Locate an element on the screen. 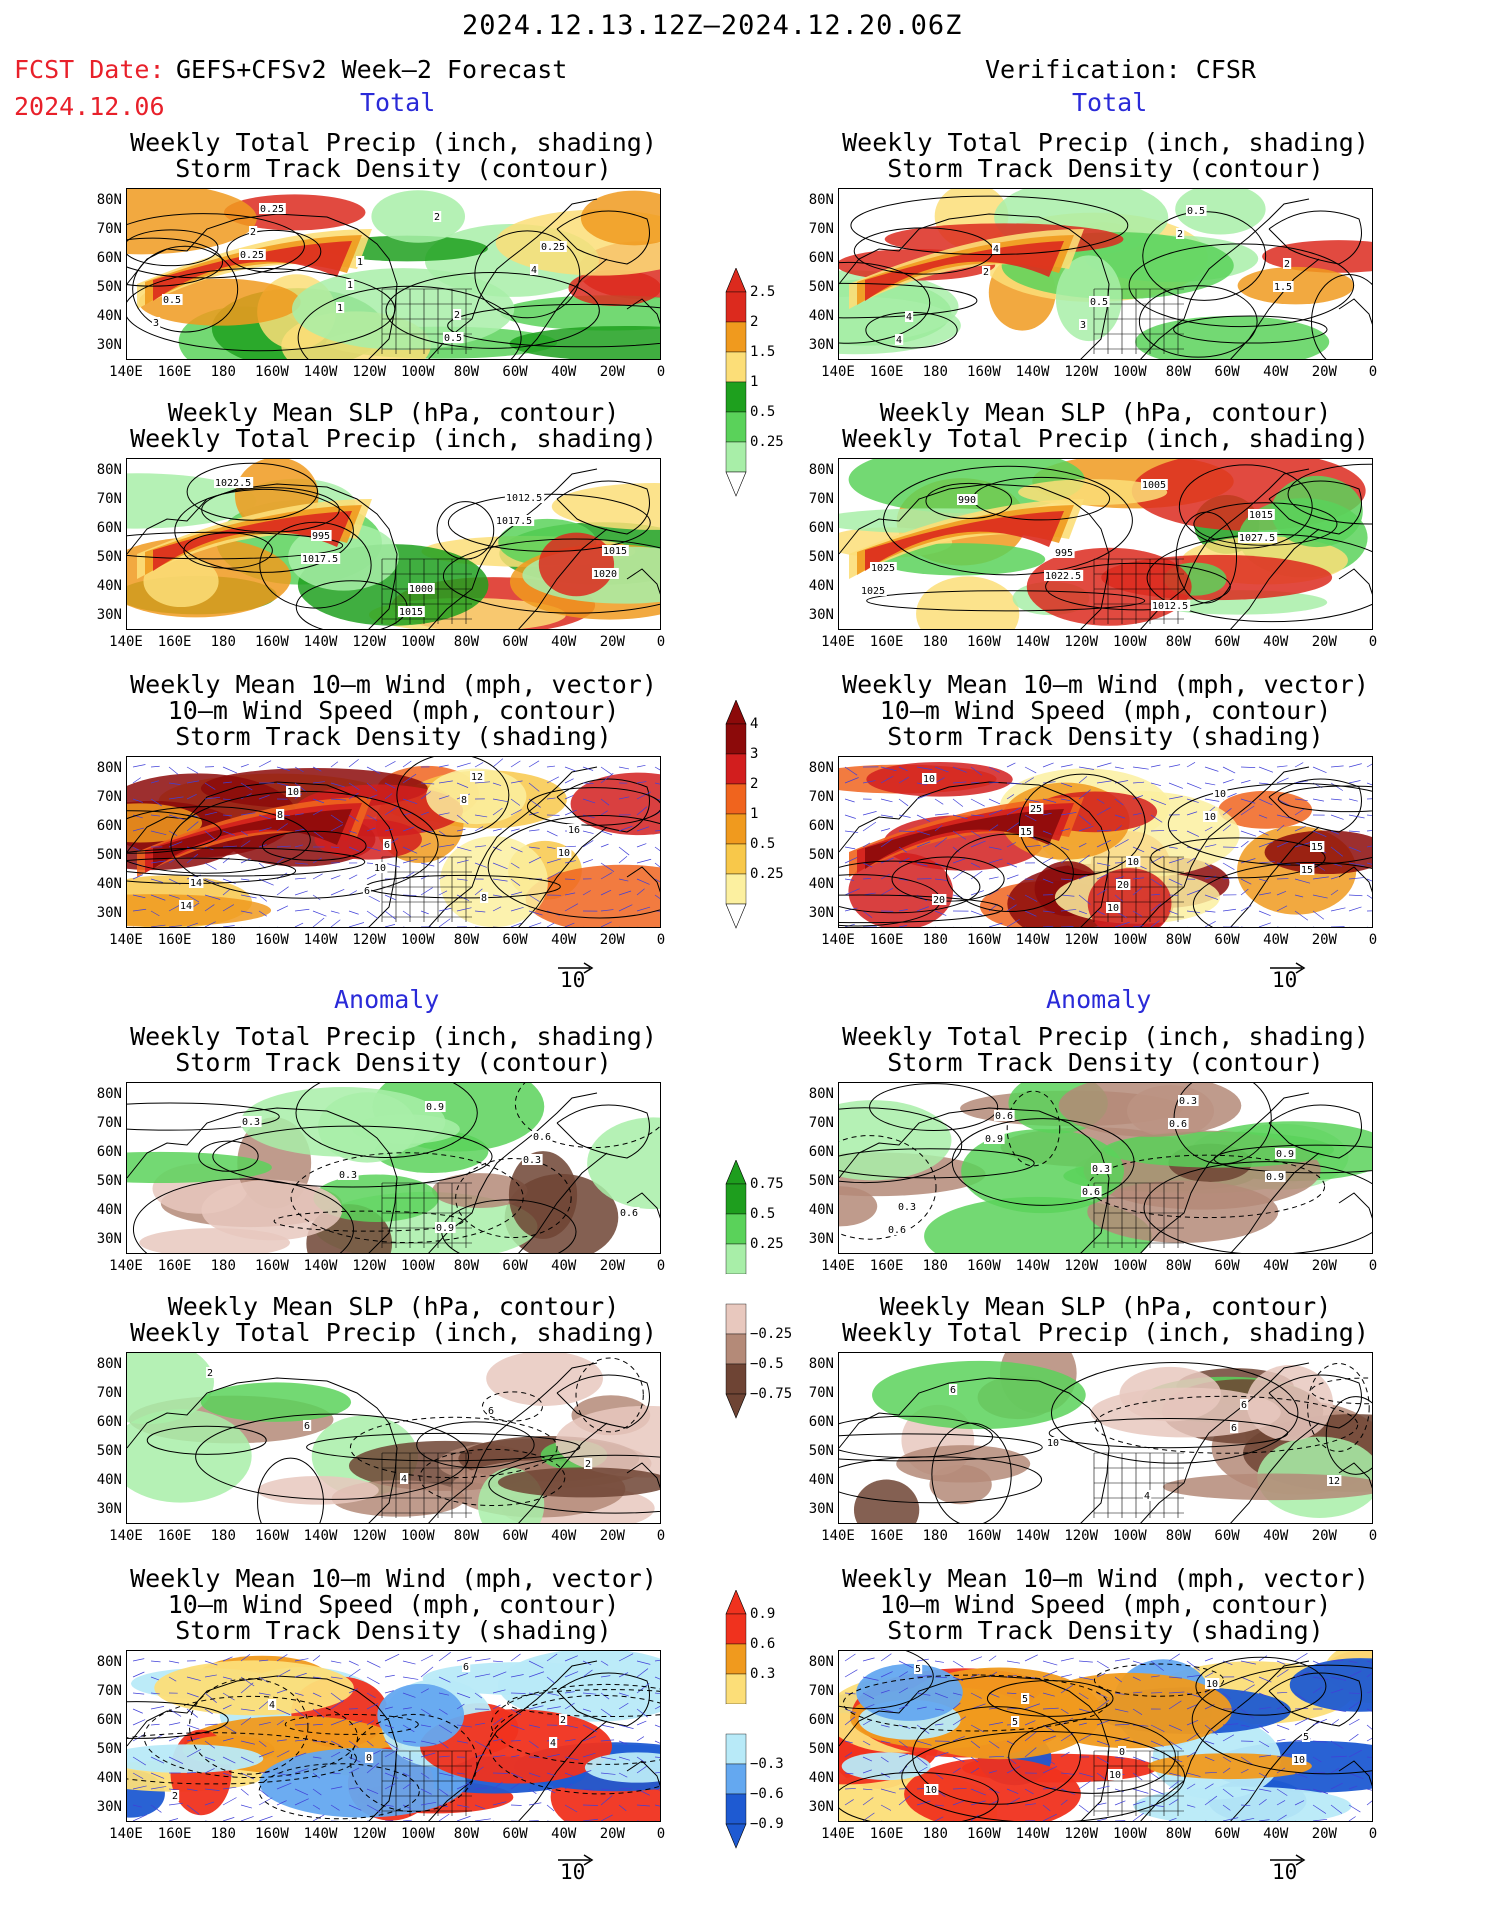 The height and width of the screenshot is (1925, 1487). contour-label: 990 is located at coordinates (967, 500).